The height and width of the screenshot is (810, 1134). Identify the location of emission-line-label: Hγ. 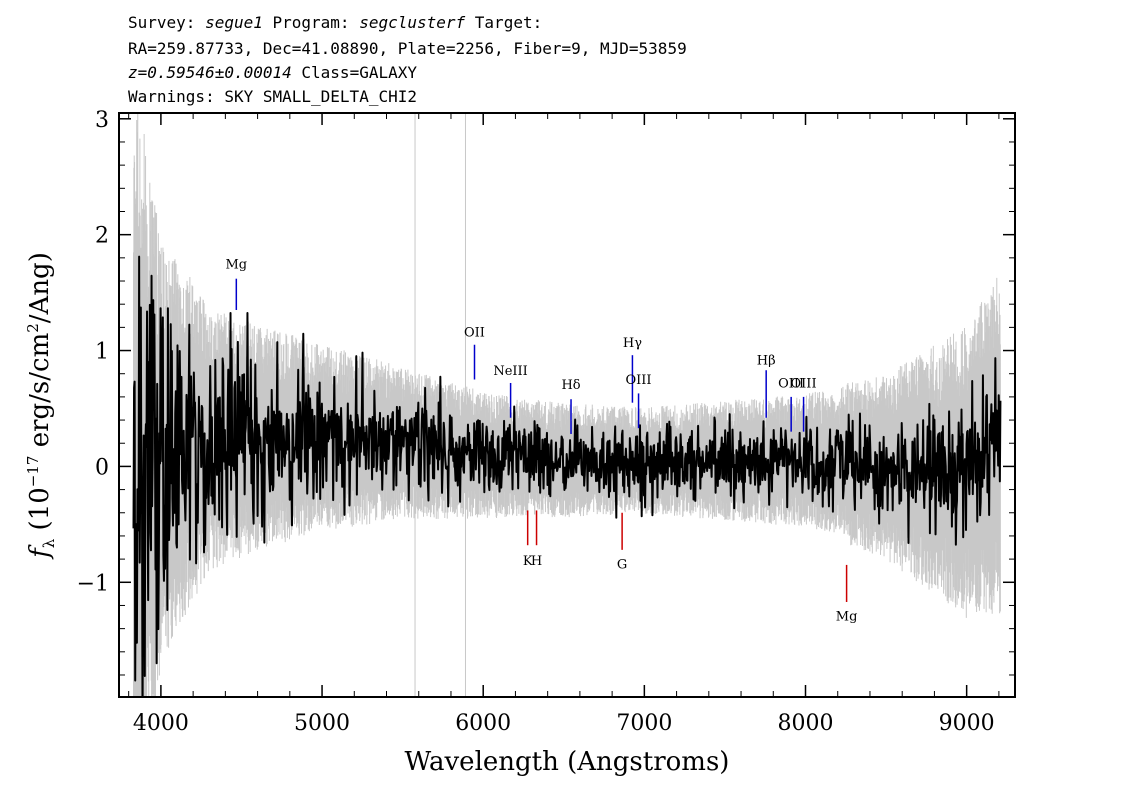
(632, 343).